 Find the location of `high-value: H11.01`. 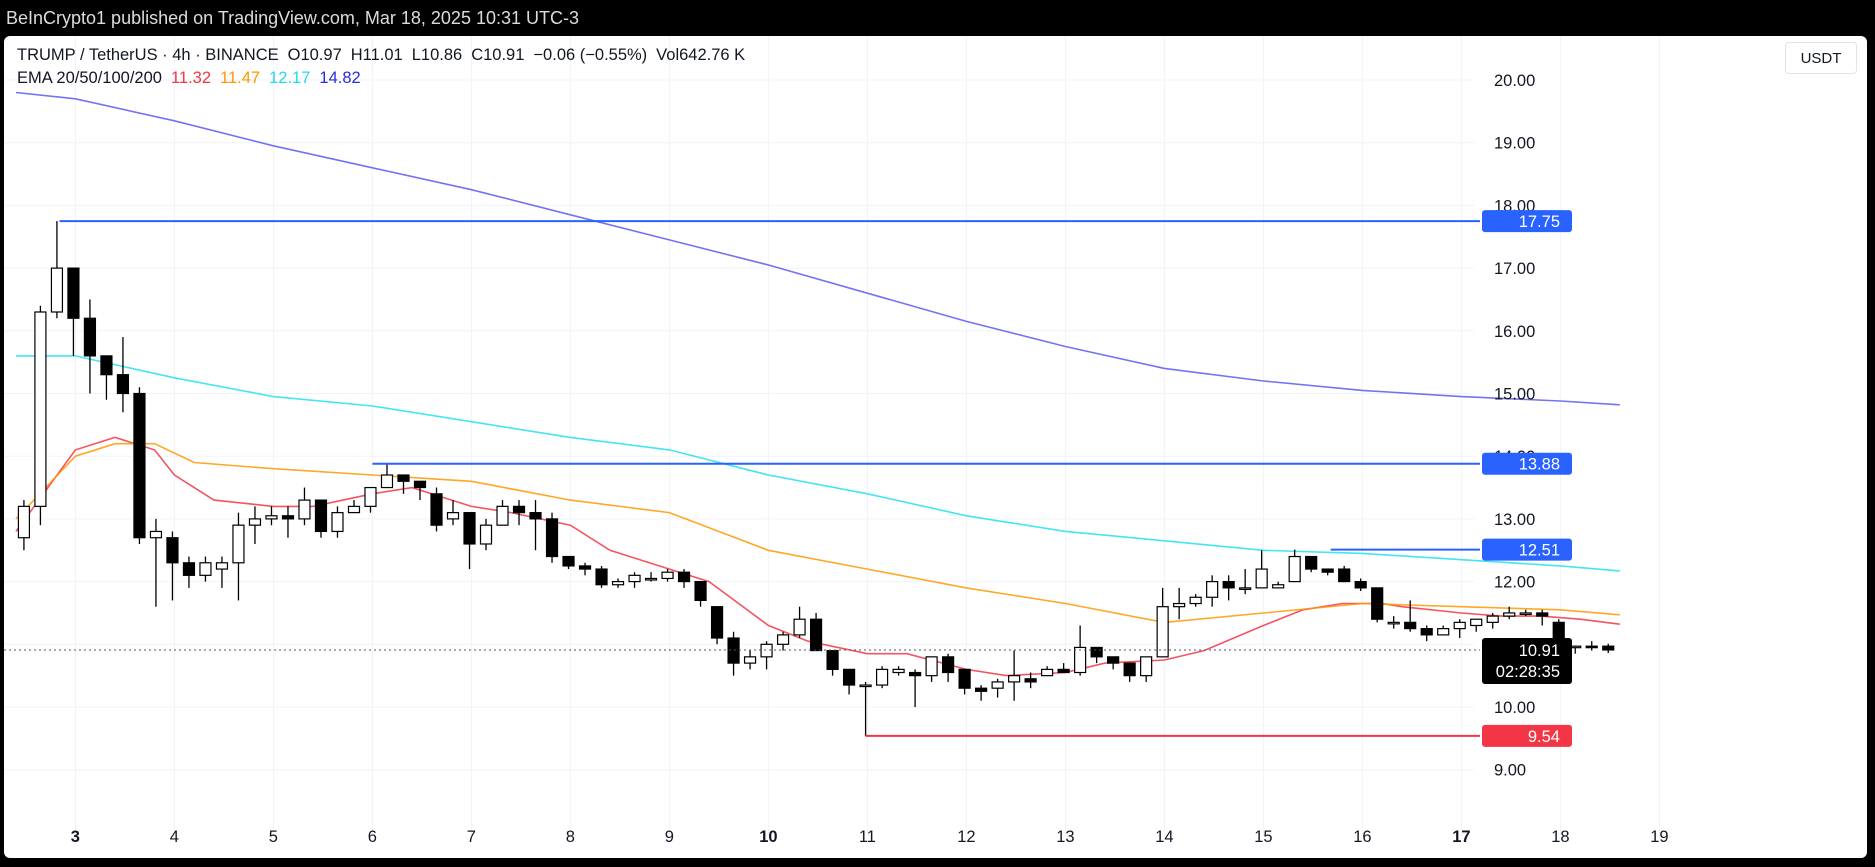

high-value: H11.01 is located at coordinates (376, 55).